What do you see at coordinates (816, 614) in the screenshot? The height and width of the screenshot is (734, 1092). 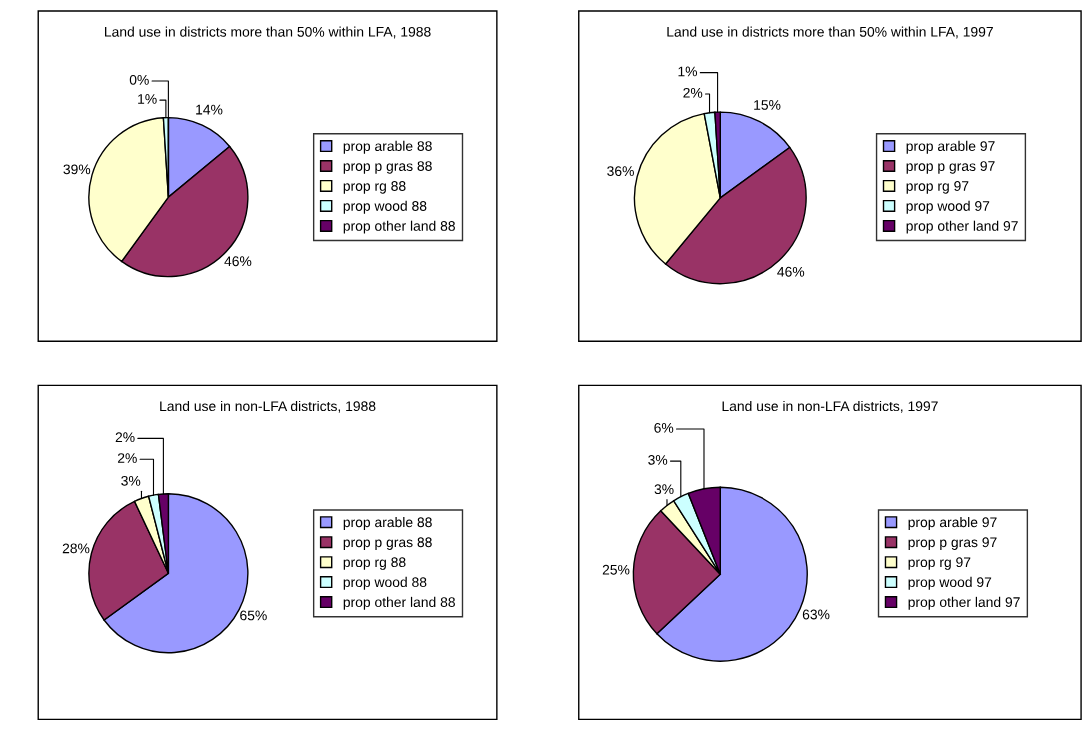 I see `data-label: 63%` at bounding box center [816, 614].